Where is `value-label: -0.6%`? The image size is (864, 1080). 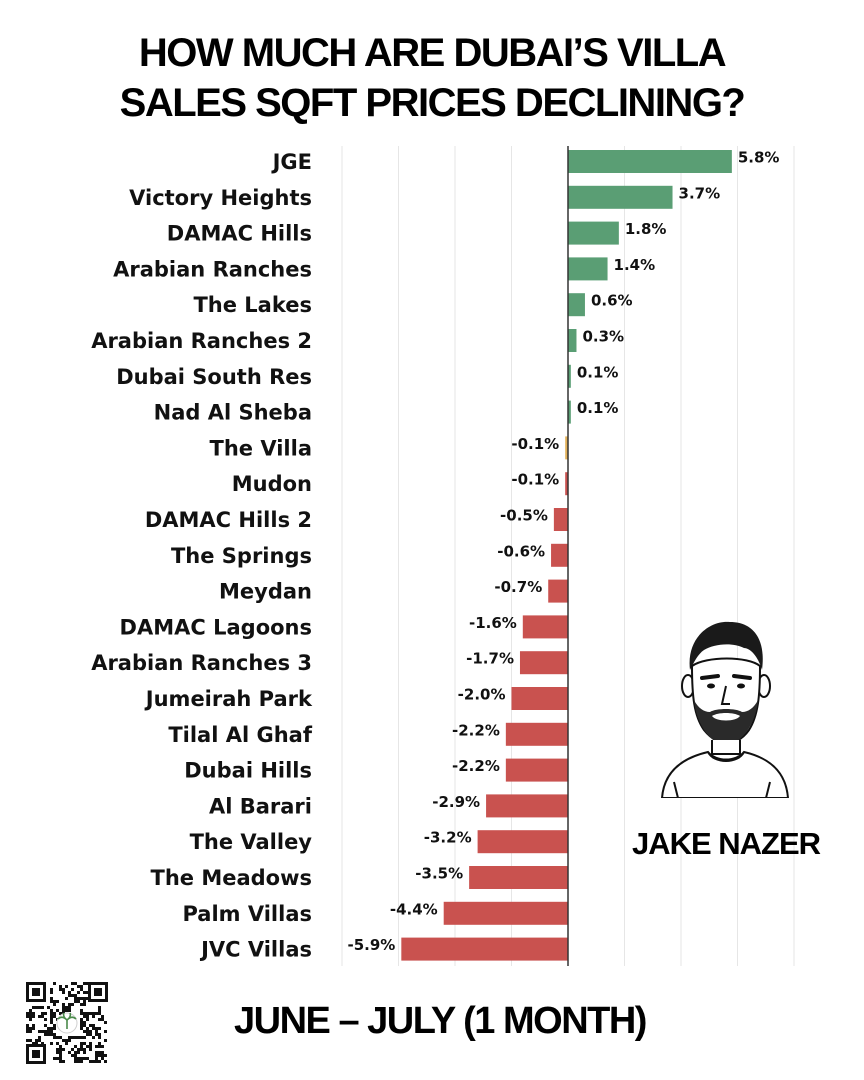
value-label: -0.6% is located at coordinates (521, 551).